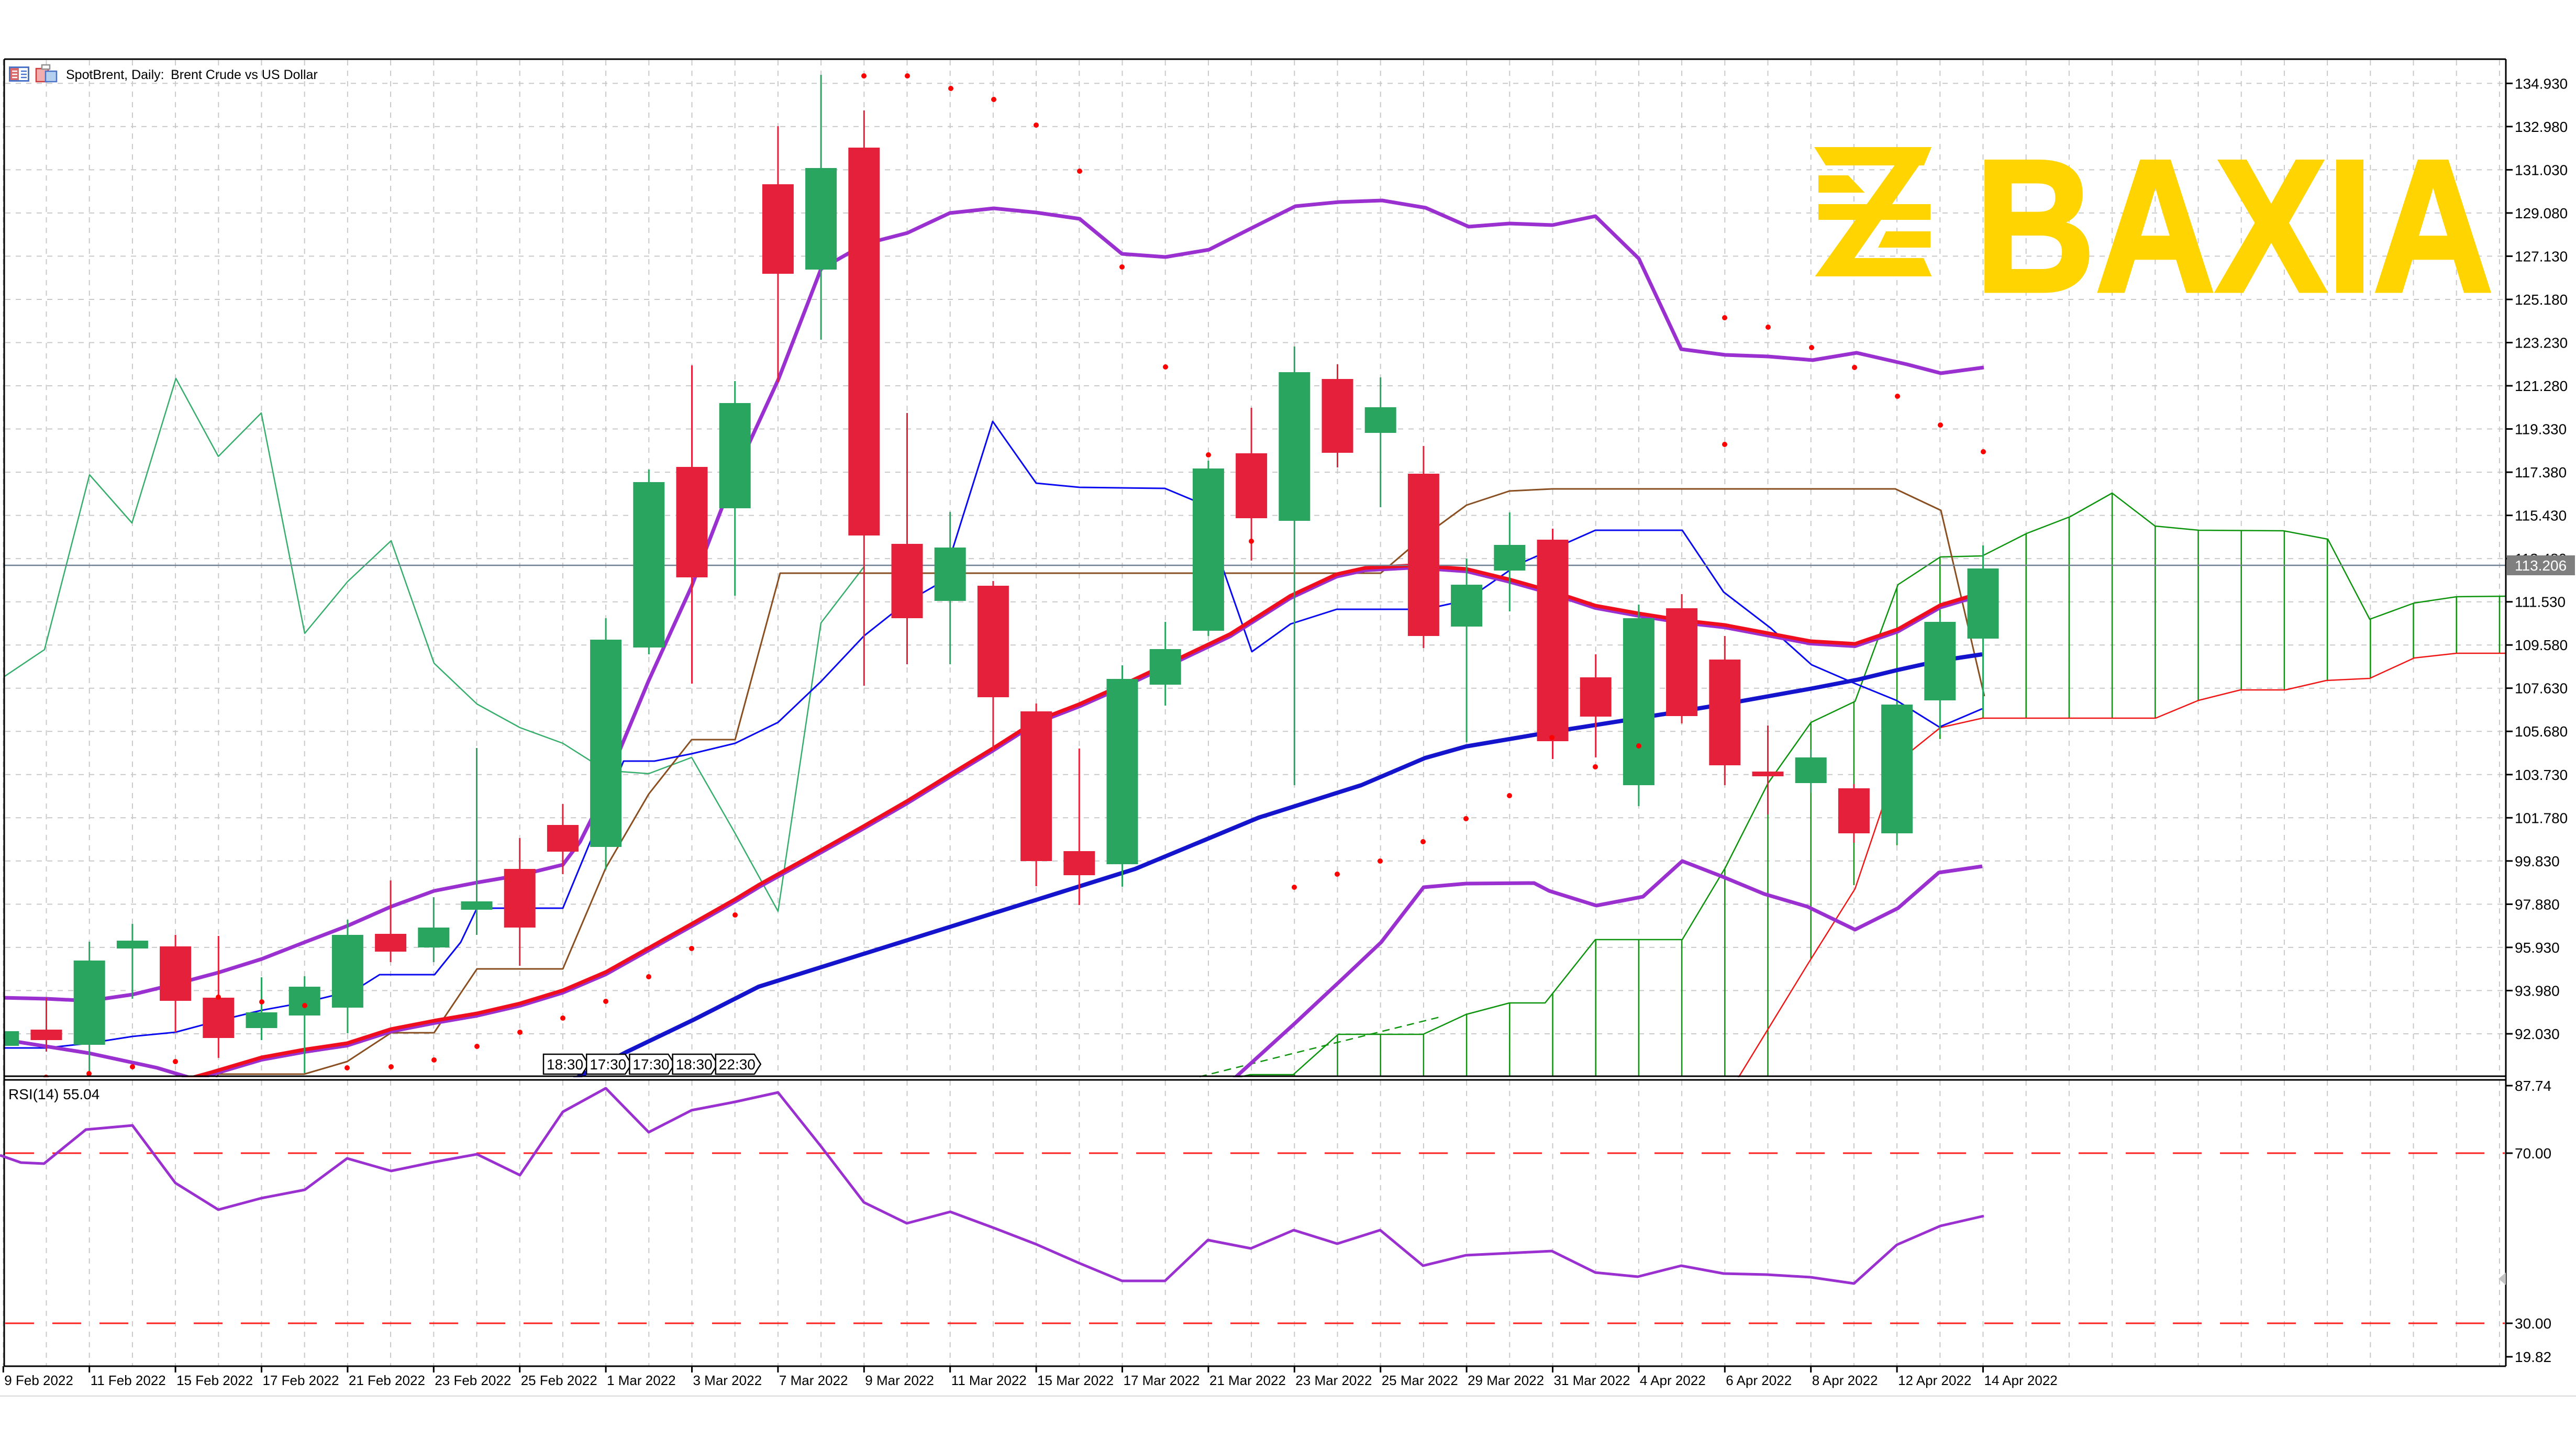  Describe the element at coordinates (1076, 1380) in the screenshot. I see `svg-text: 15 Mar 2022` at that location.